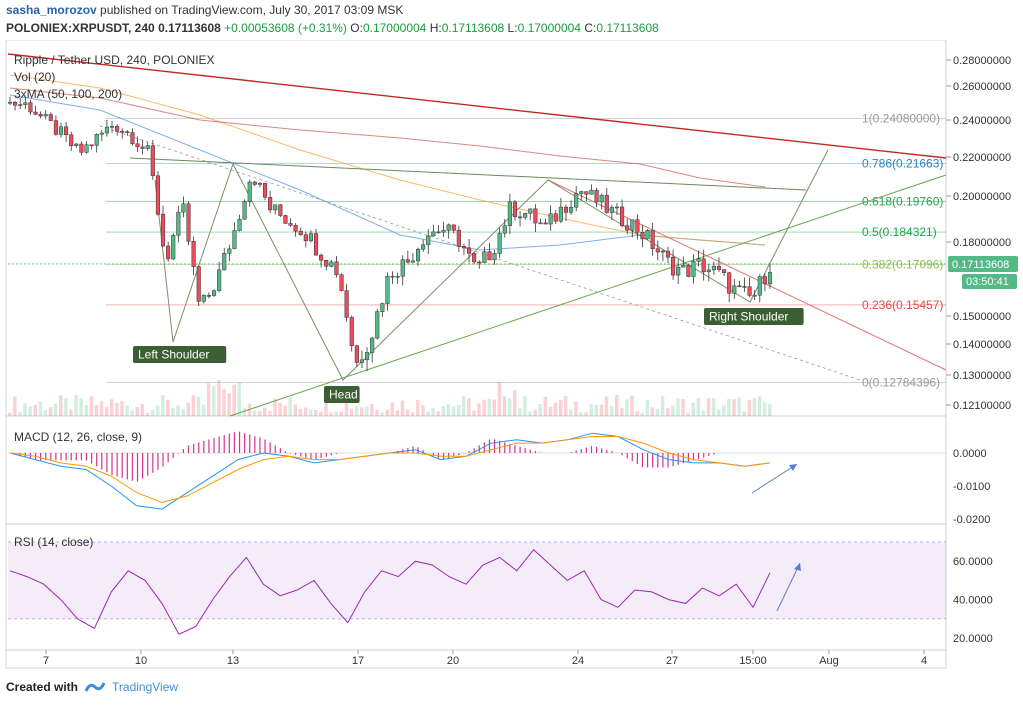 This screenshot has width=1023, height=706. What do you see at coordinates (51, 10) in the screenshot?
I see `author-link: sasha_morozov` at bounding box center [51, 10].